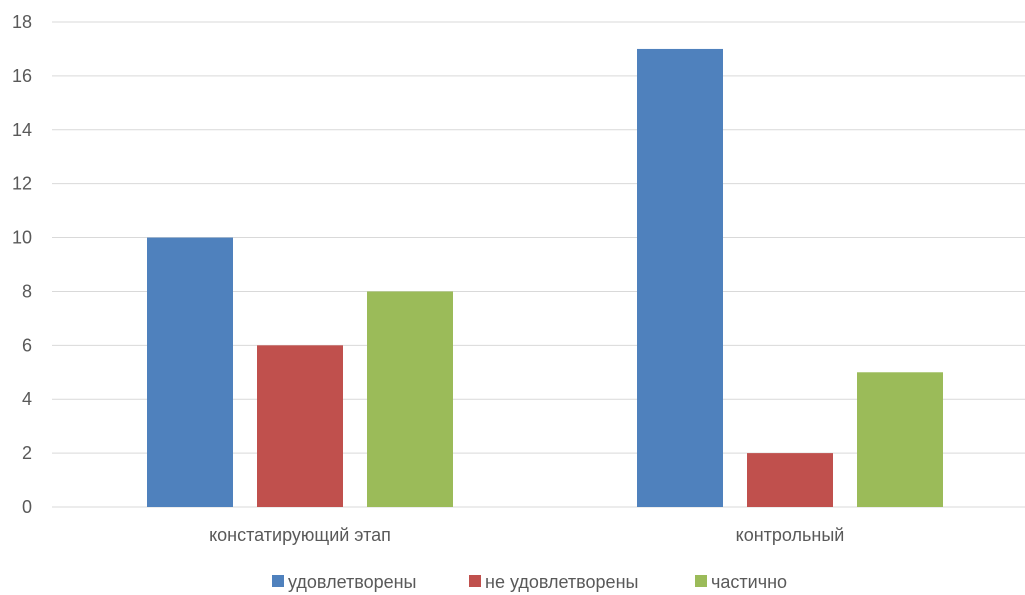 This screenshot has height=595, width=1025. I want to click on y-tick-label: 18, so click(22, 22).